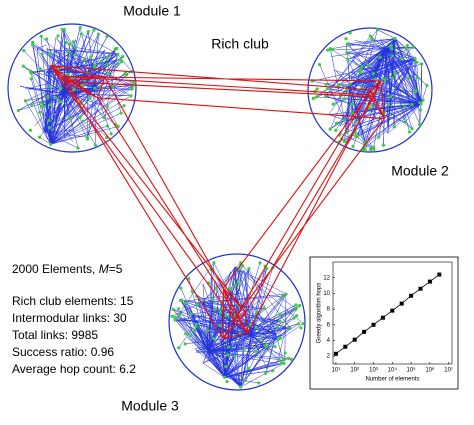 The height and width of the screenshot is (425, 474). What do you see at coordinates (448, 370) in the screenshot?
I see `x-tick-label: 10⁷` at bounding box center [448, 370].